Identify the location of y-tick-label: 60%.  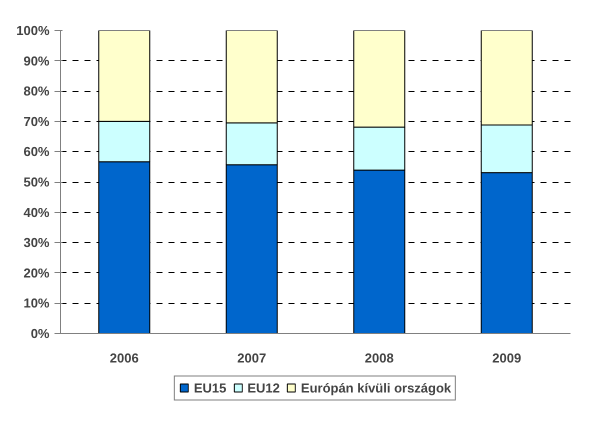
(36, 152).